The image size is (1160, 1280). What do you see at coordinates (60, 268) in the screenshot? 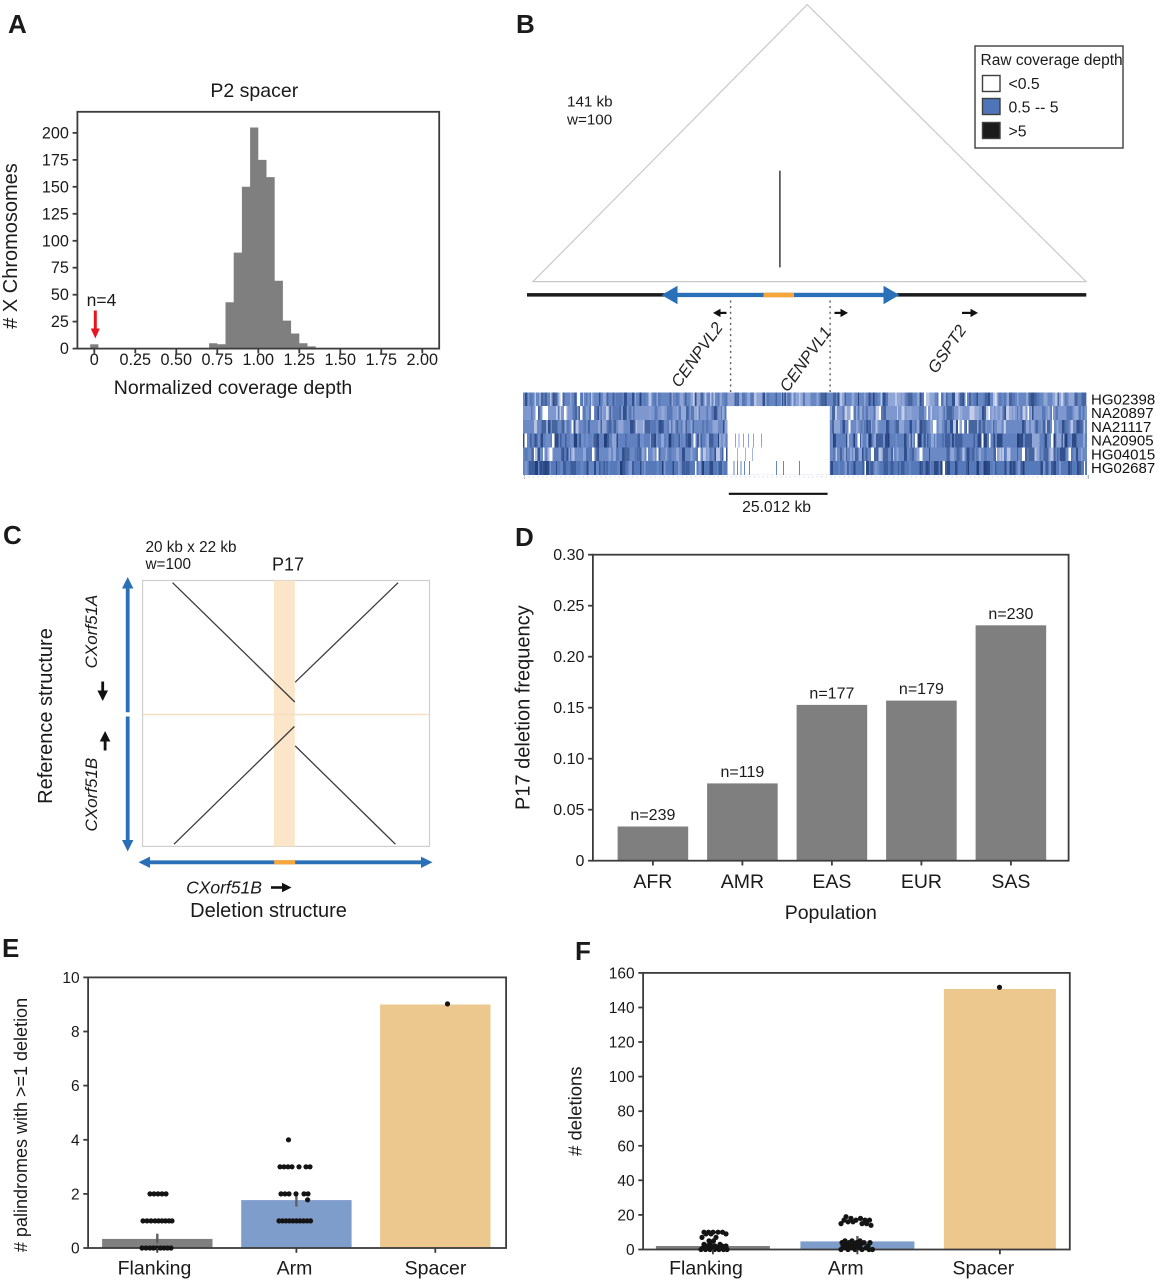
I see `svg-text: 75` at bounding box center [60, 268].